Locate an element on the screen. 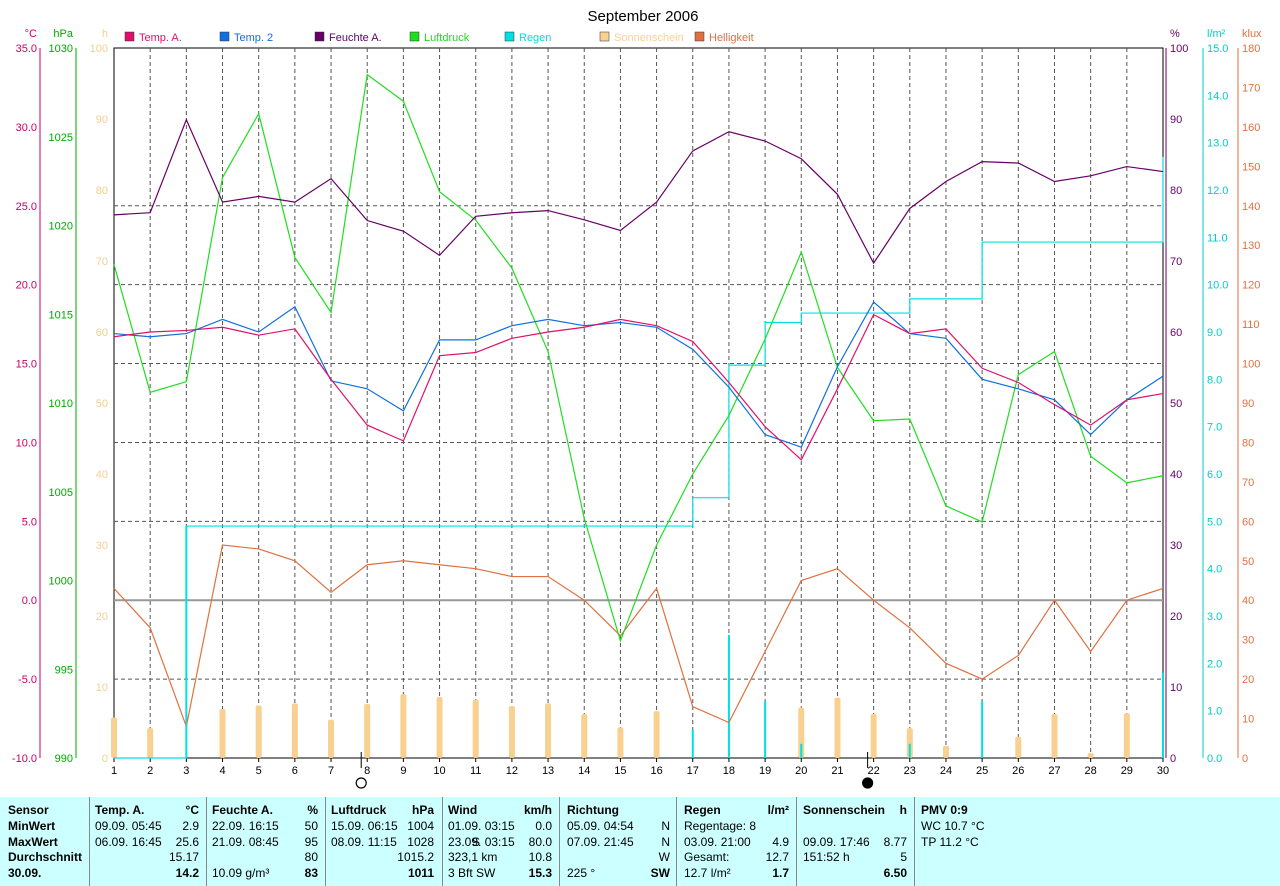 This screenshot has height=886, width=1280. sonne-row-value: 6.50 is located at coordinates (895, 873).